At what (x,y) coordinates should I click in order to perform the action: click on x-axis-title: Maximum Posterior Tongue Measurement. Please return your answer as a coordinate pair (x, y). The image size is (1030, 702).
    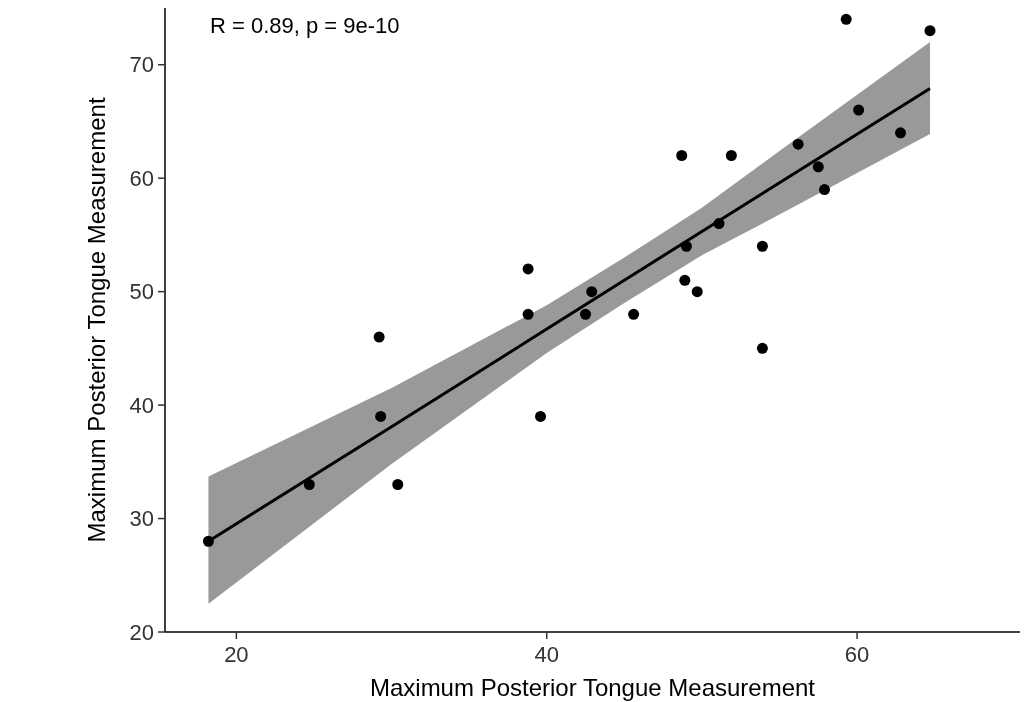
    Looking at the image, I should click on (592, 687).